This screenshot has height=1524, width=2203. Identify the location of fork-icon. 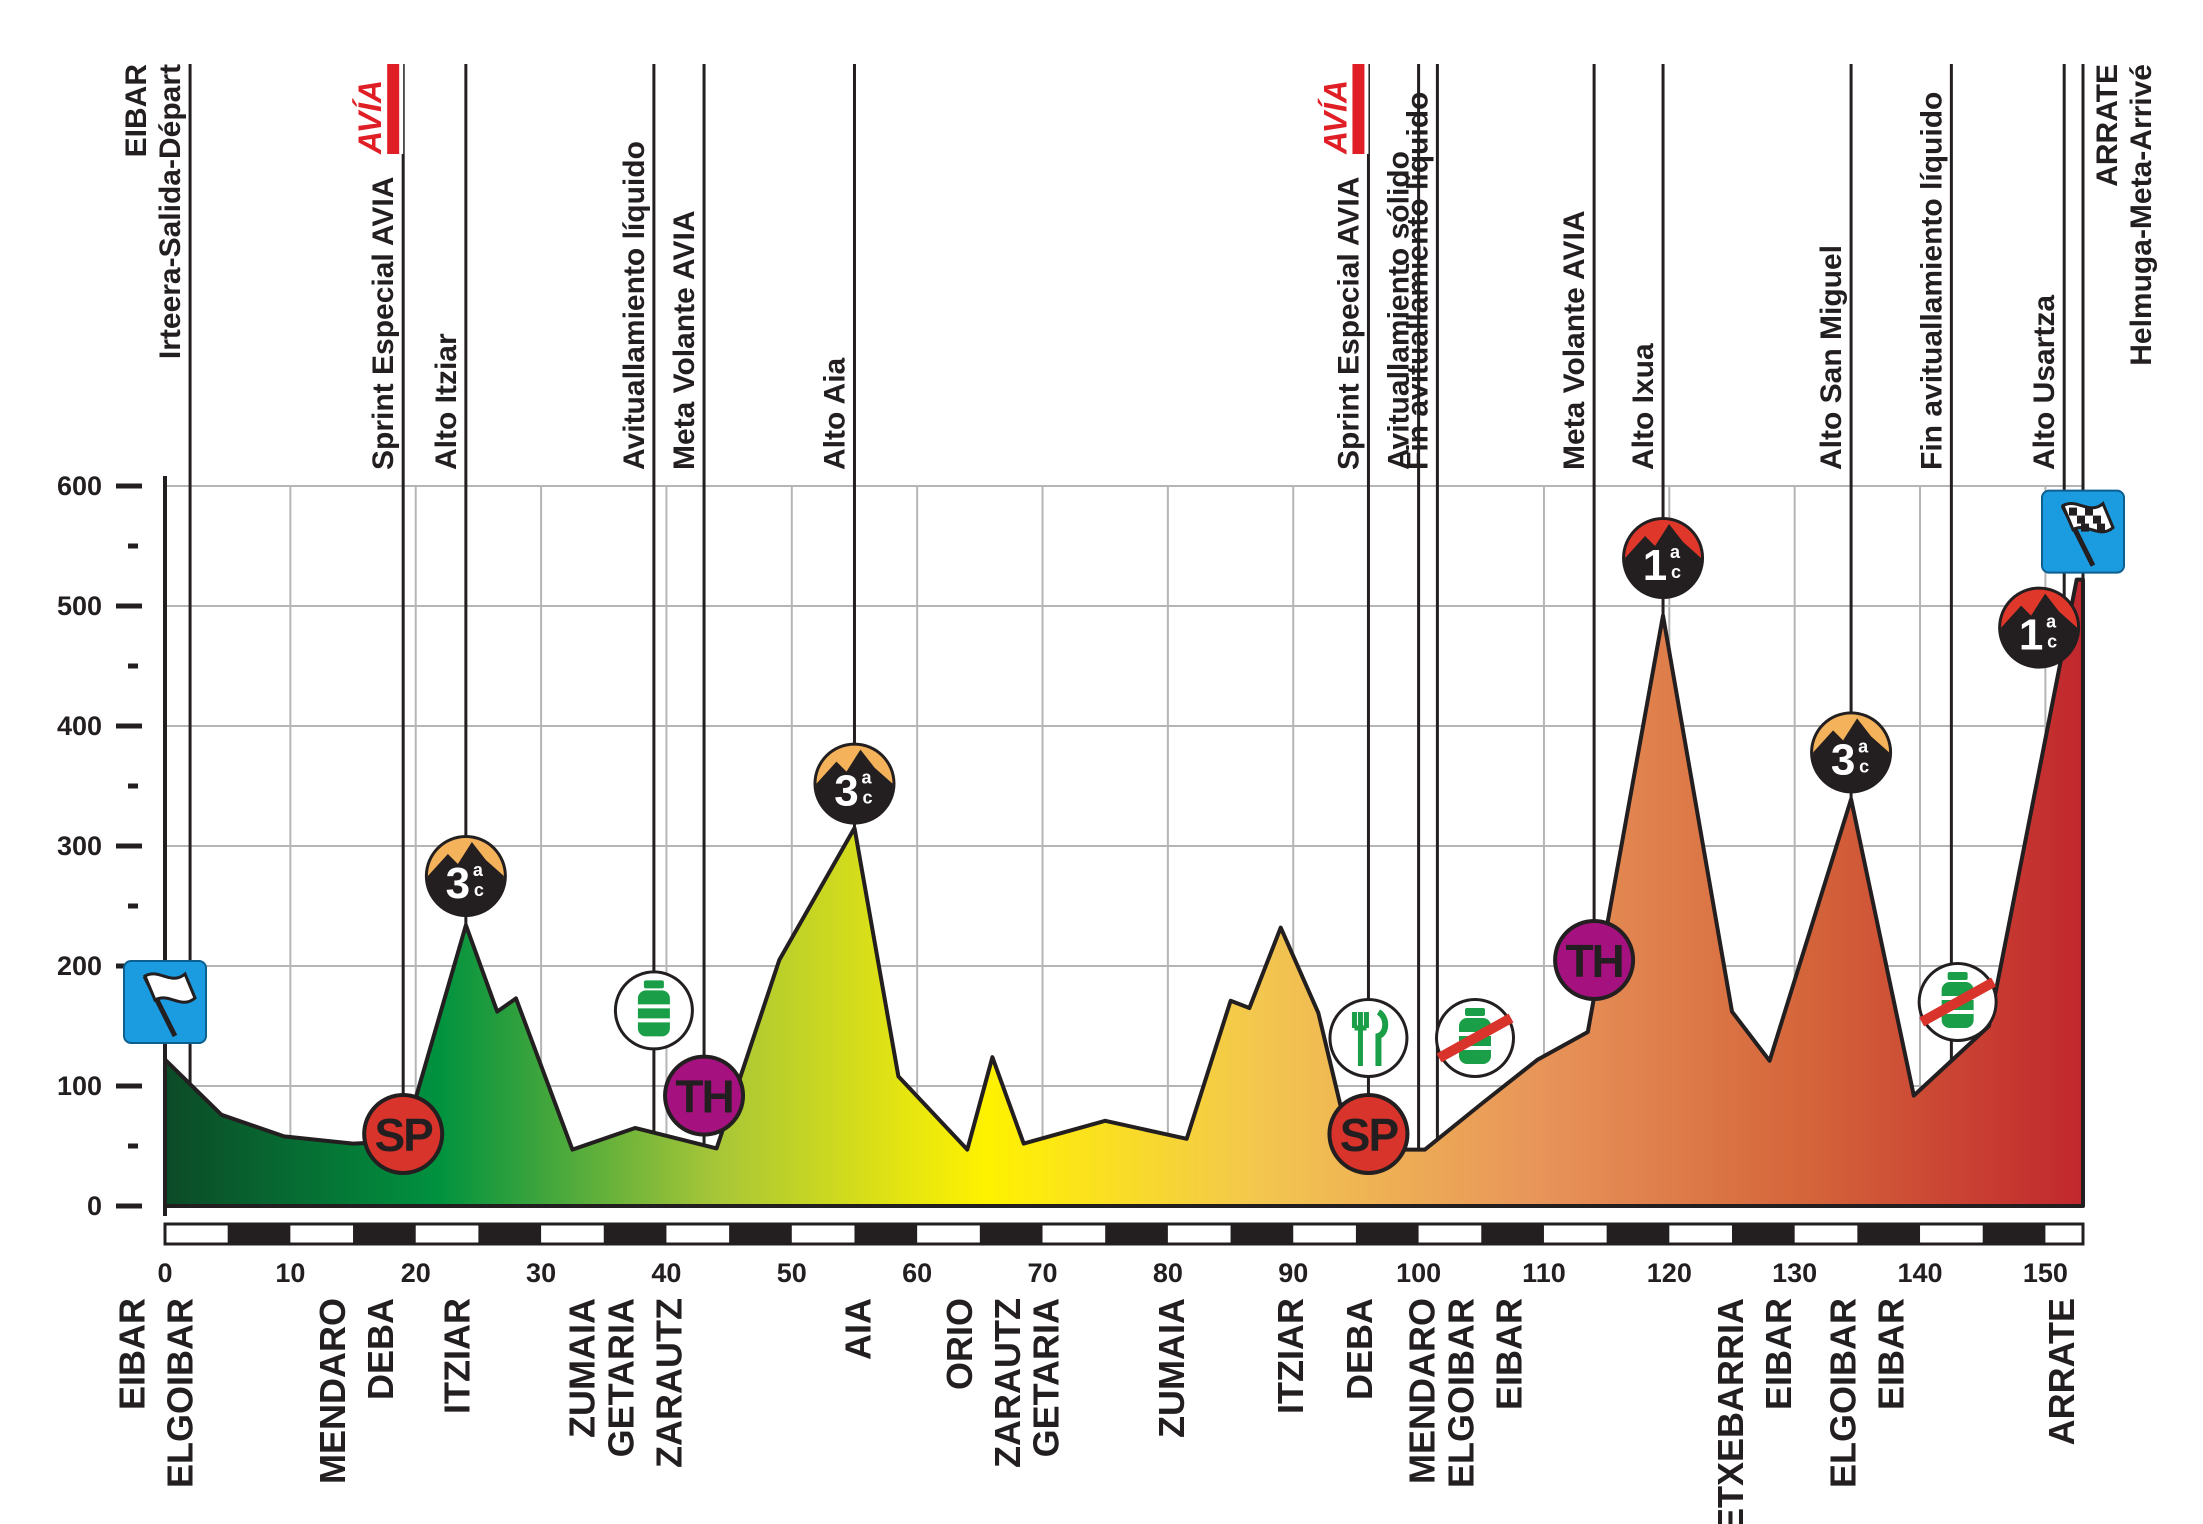
(1360, 1039).